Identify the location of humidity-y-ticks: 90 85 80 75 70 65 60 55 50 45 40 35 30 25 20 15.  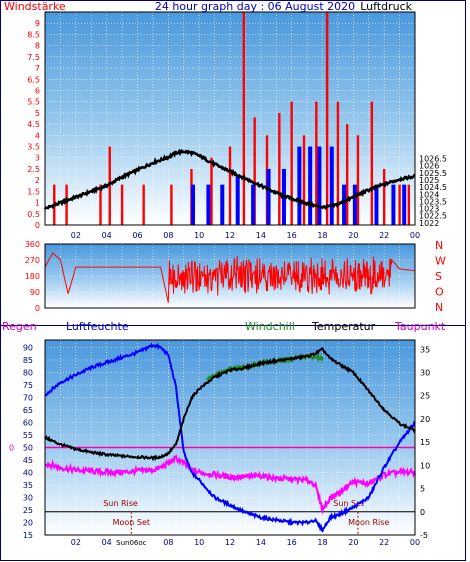
(28, 442).